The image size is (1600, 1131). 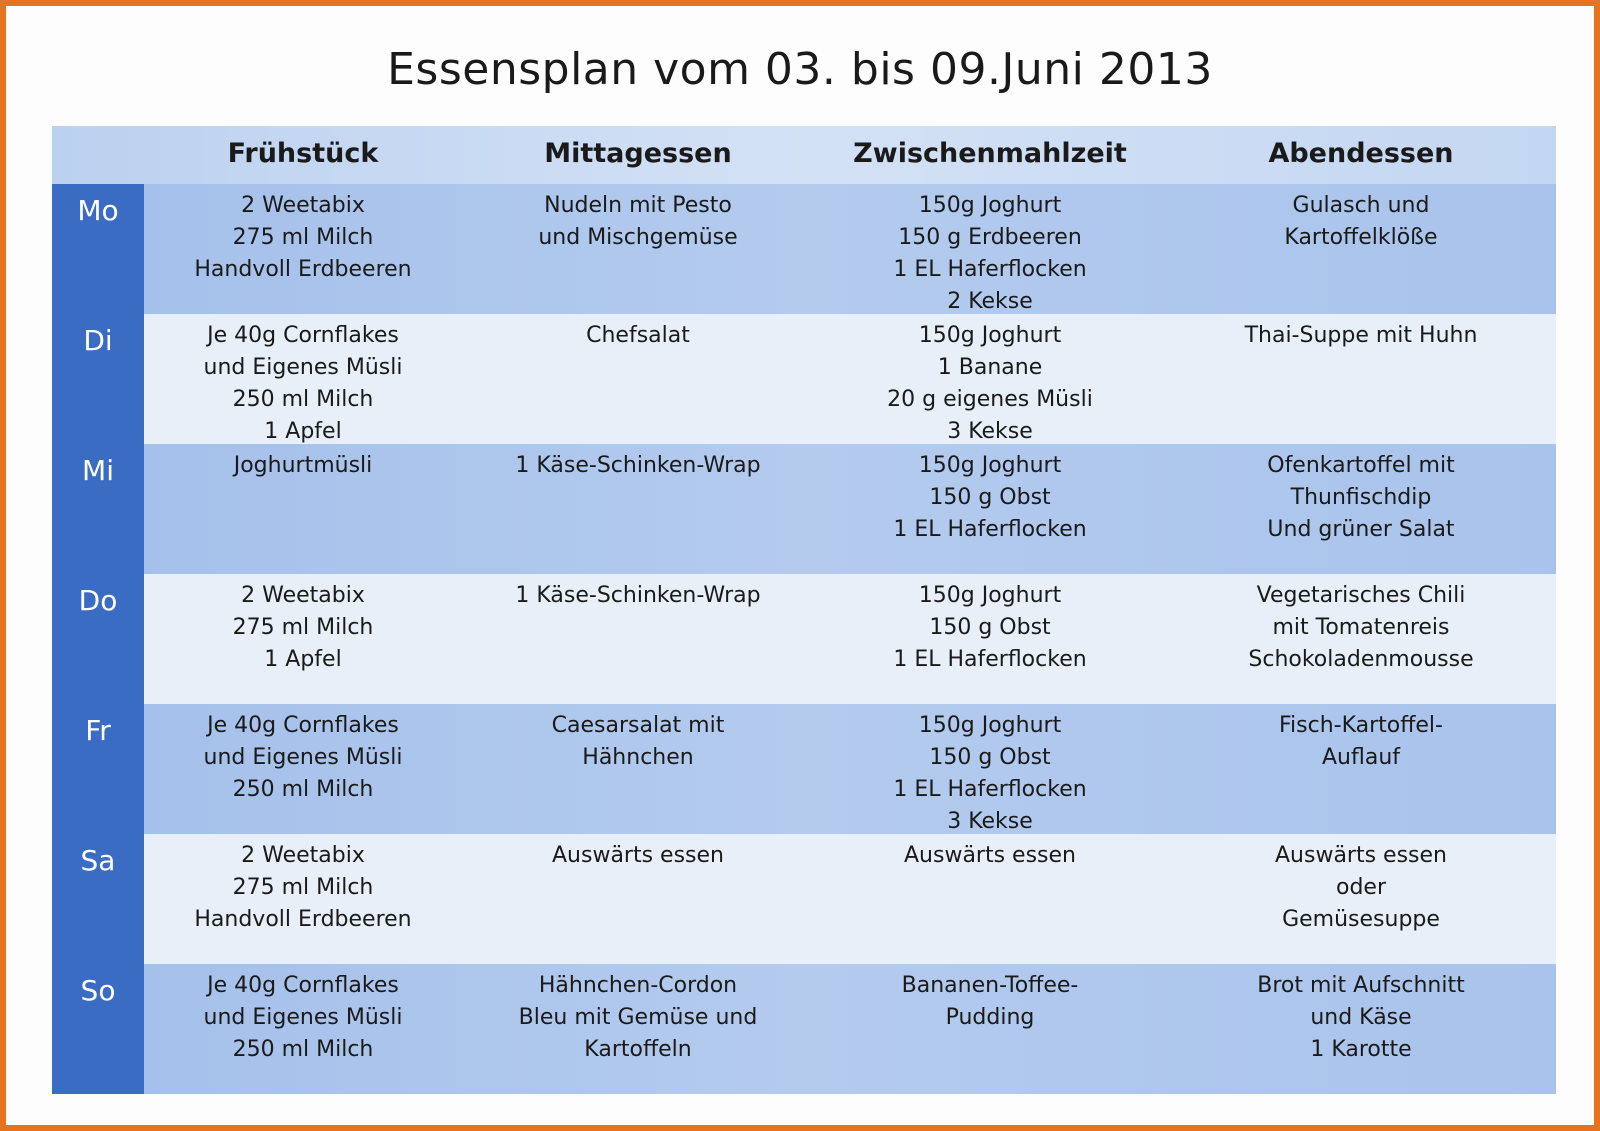 What do you see at coordinates (1361, 919) in the screenshot?
I see `meal-line: Gemüsesuppe` at bounding box center [1361, 919].